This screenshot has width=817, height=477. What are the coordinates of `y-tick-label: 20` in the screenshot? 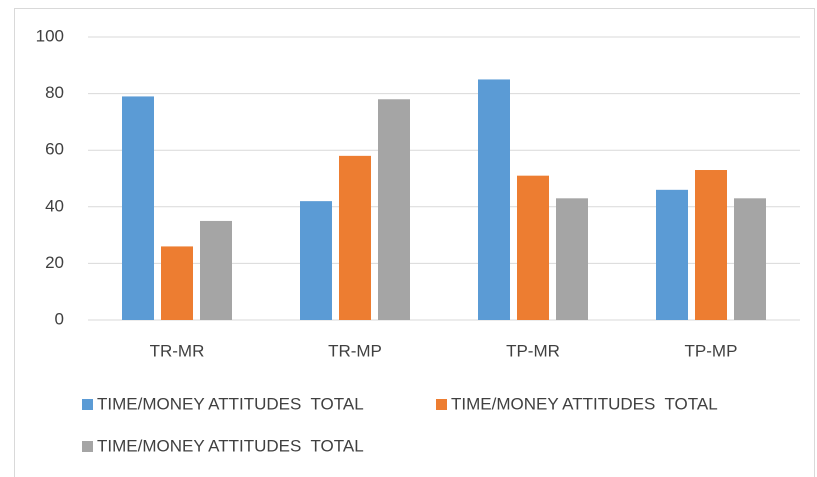 It's located at (54, 262).